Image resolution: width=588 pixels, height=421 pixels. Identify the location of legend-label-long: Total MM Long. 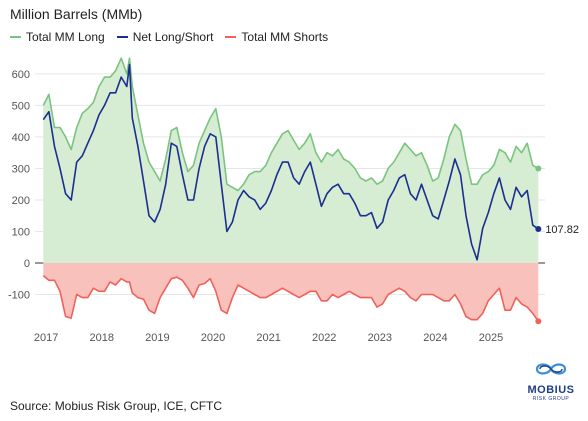
(65, 37).